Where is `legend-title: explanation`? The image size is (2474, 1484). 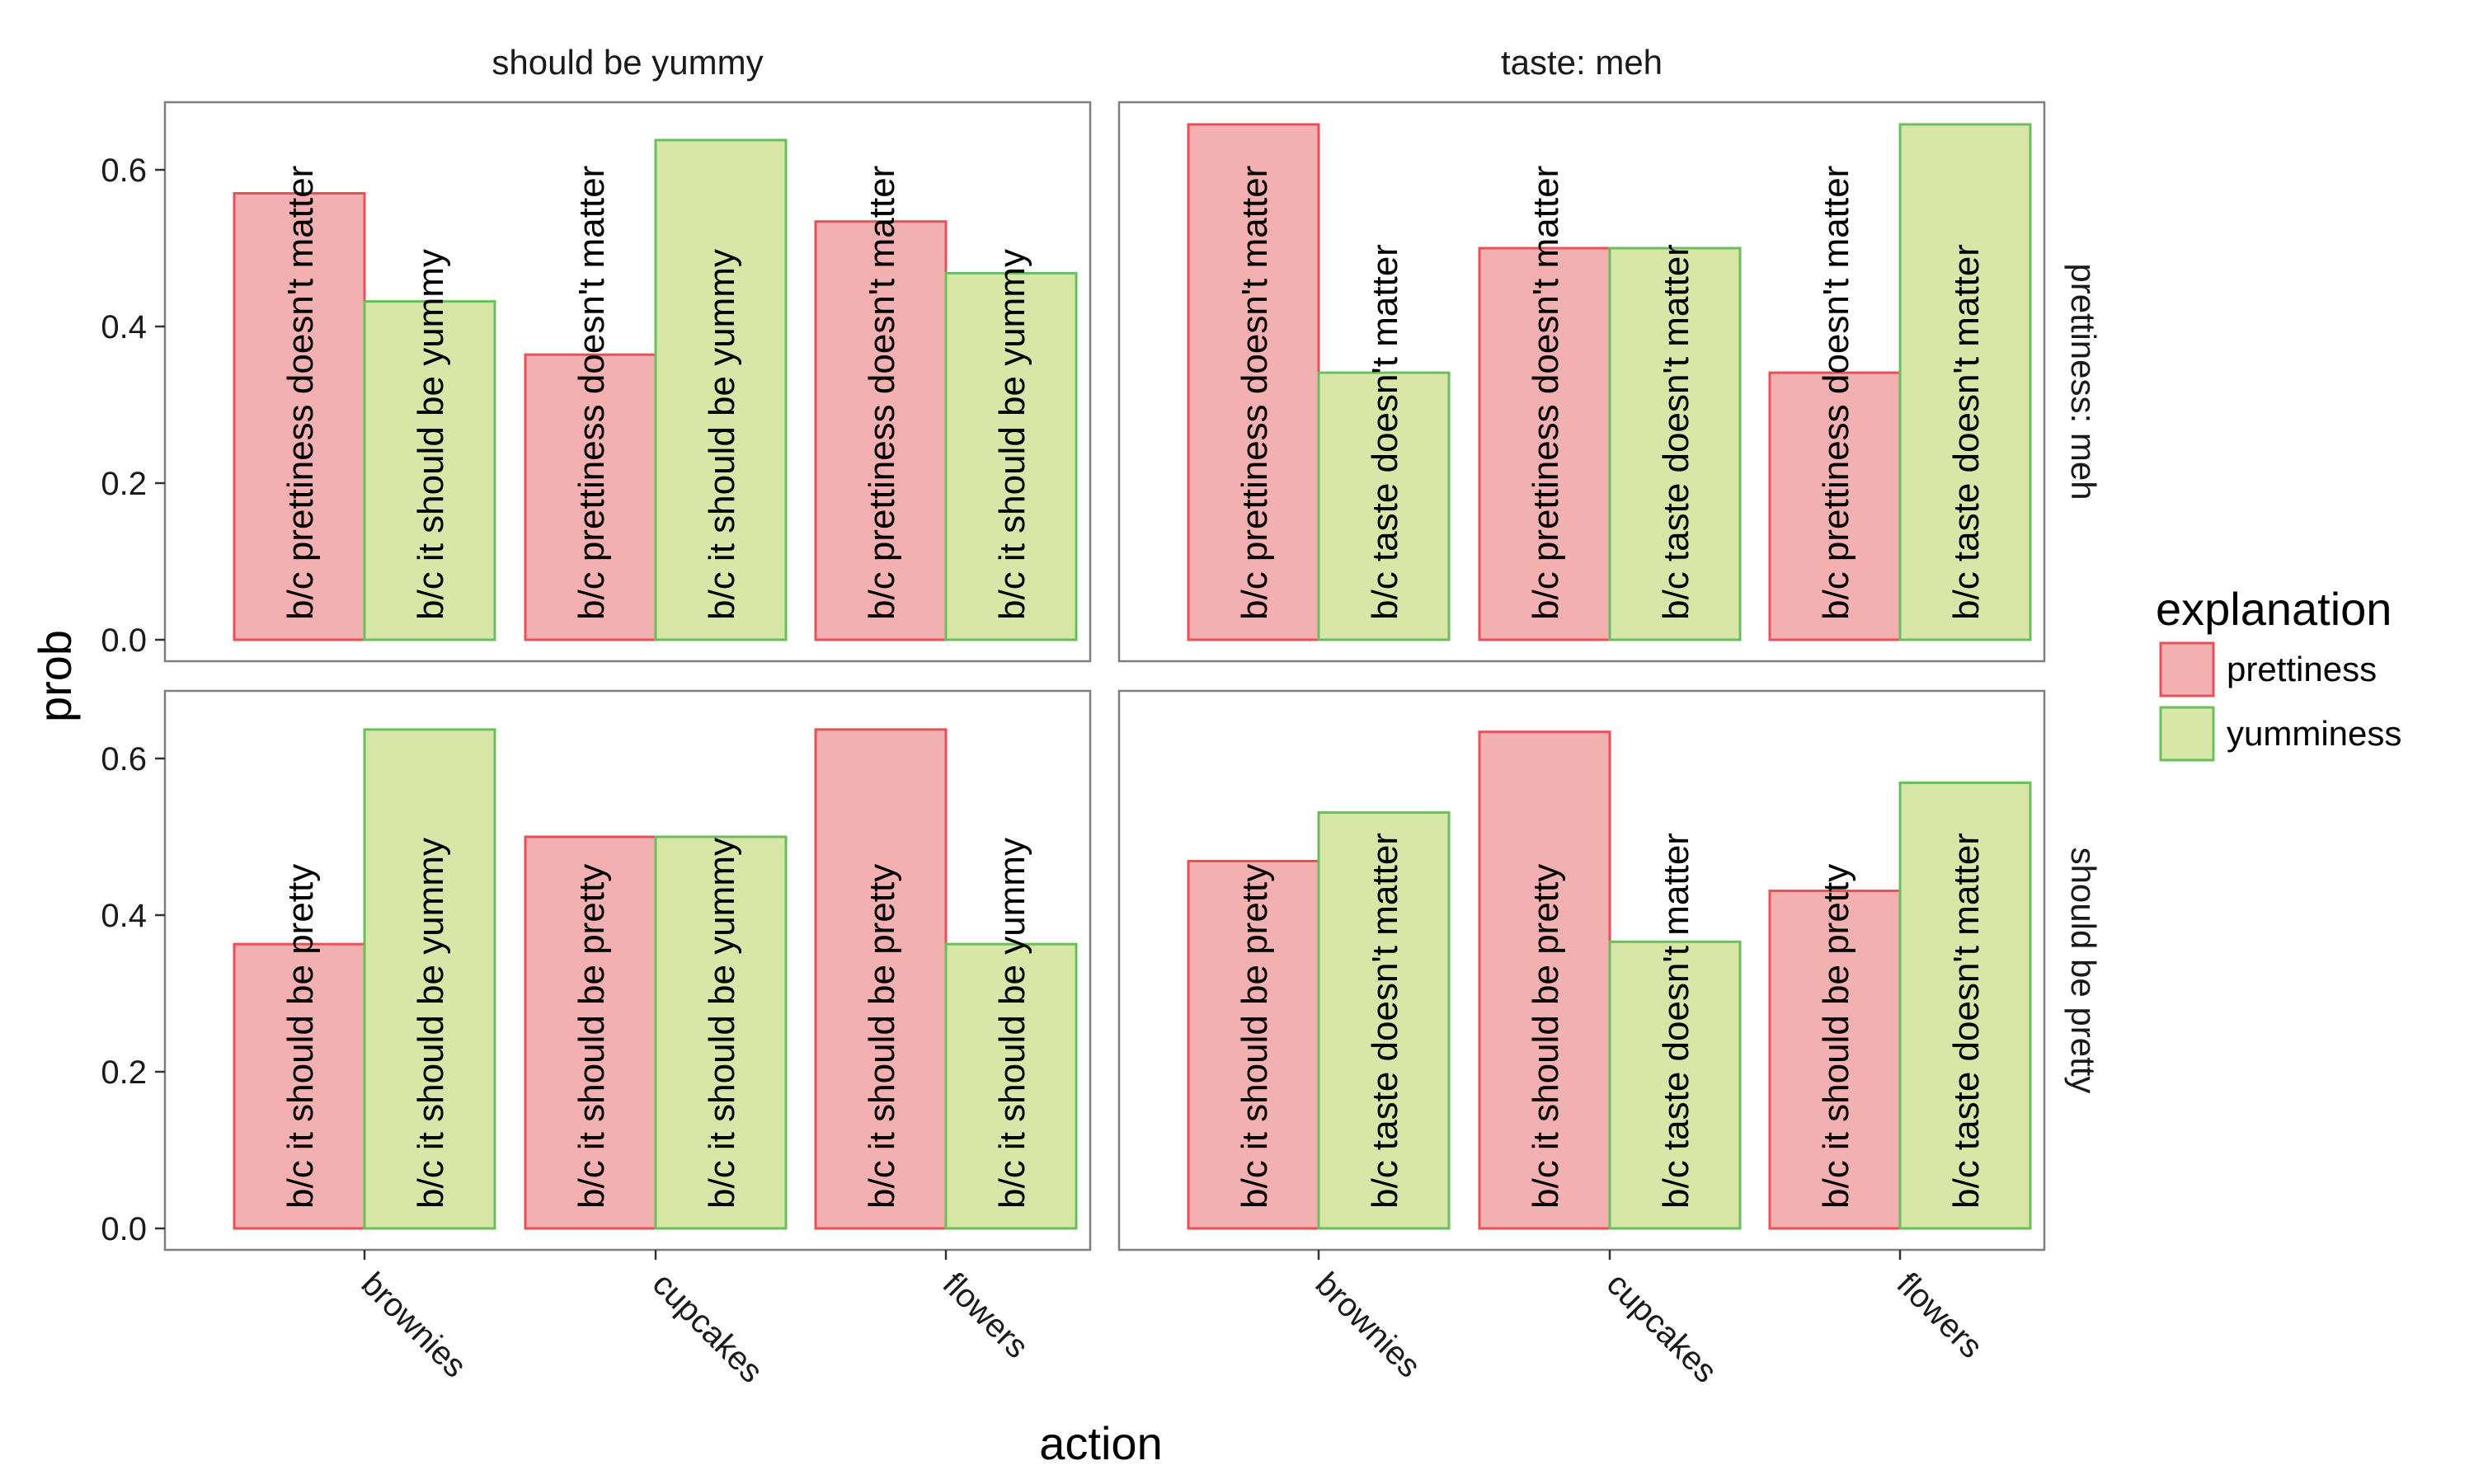 legend-title: explanation is located at coordinates (2274, 609).